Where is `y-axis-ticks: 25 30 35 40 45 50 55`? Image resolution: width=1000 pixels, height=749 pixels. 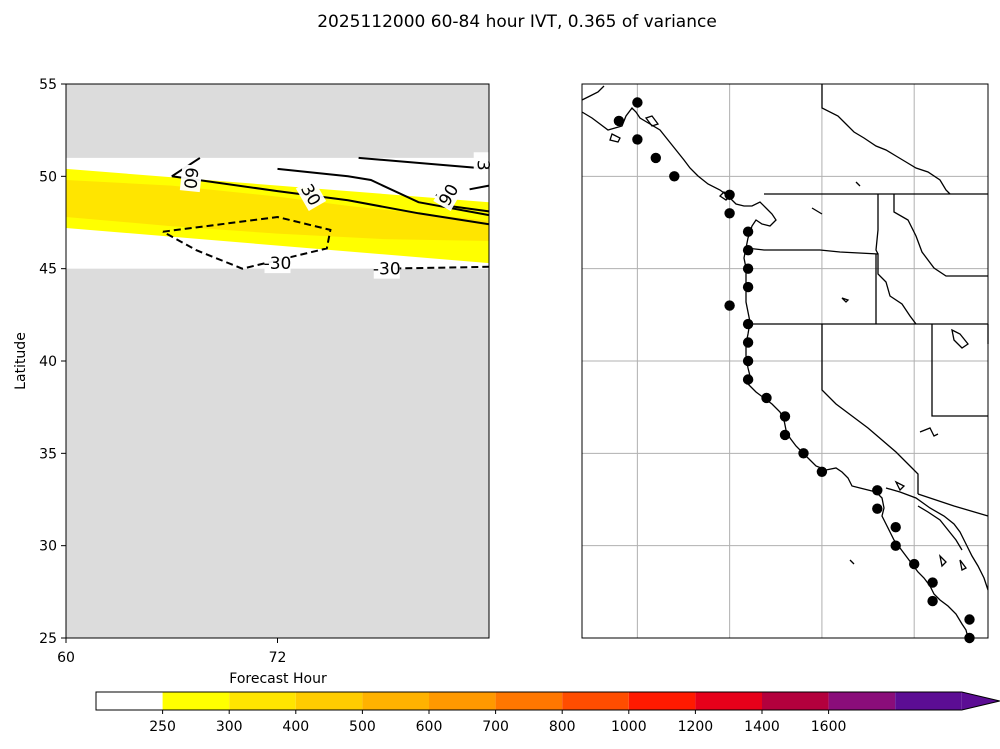 y-axis-ticks: 25 30 35 40 45 50 55 is located at coordinates (52, 362).